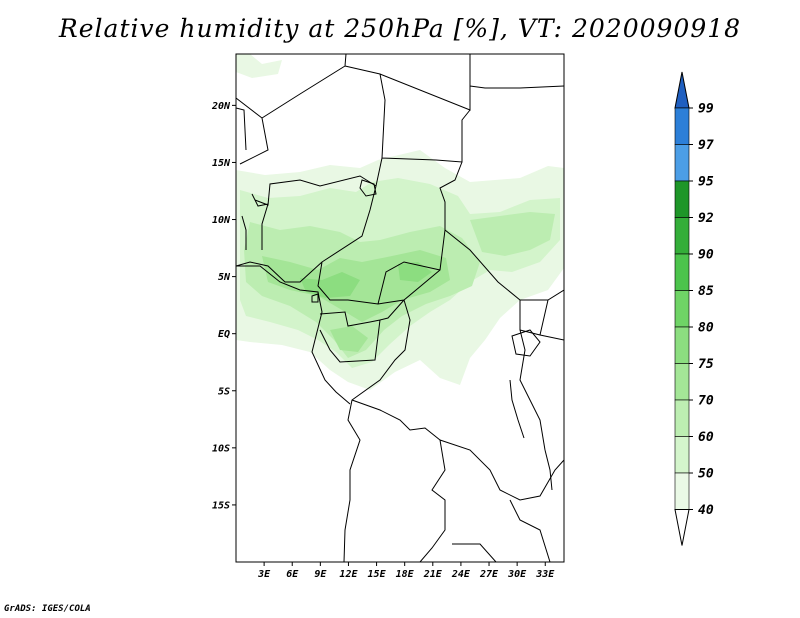  What do you see at coordinates (545, 574) in the screenshot?
I see `lon-tick-label: 33E` at bounding box center [545, 574].